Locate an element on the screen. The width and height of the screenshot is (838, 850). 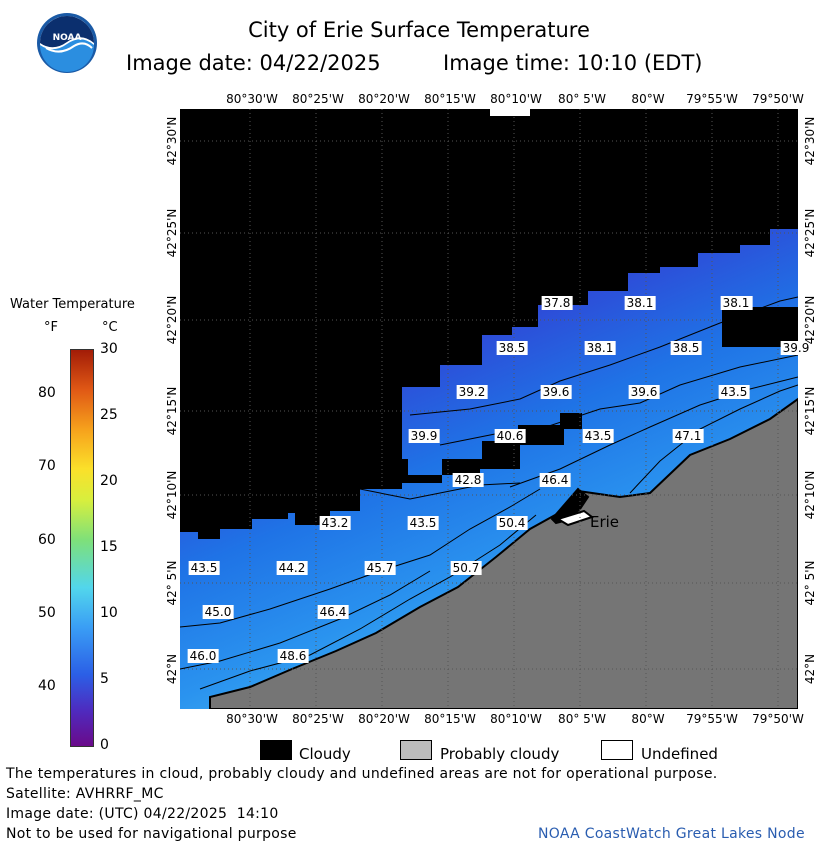
isotherm-label: 45.0 is located at coordinates (218, 612).